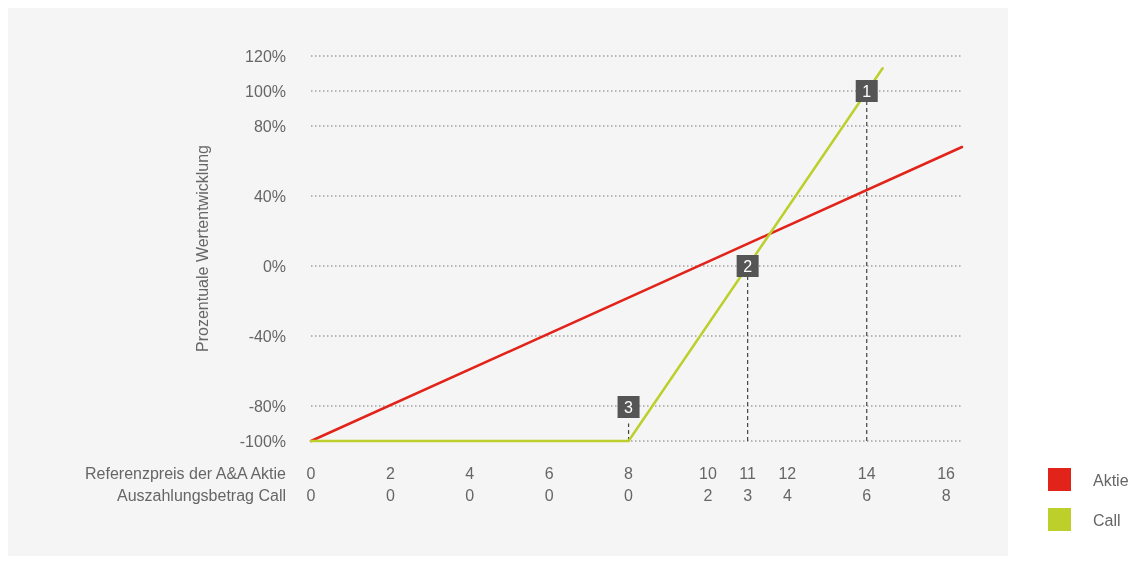  I want to click on legend-label: Aktie, so click(1111, 480).